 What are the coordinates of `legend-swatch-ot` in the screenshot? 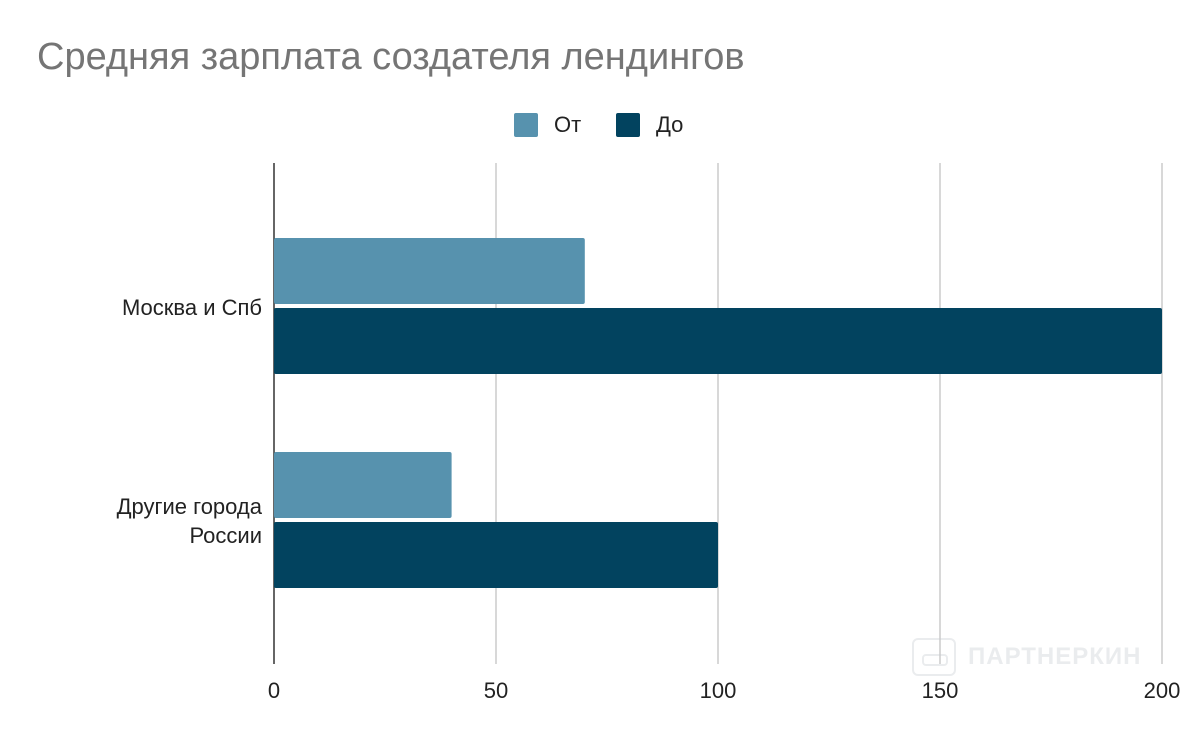 It's located at (526, 125).